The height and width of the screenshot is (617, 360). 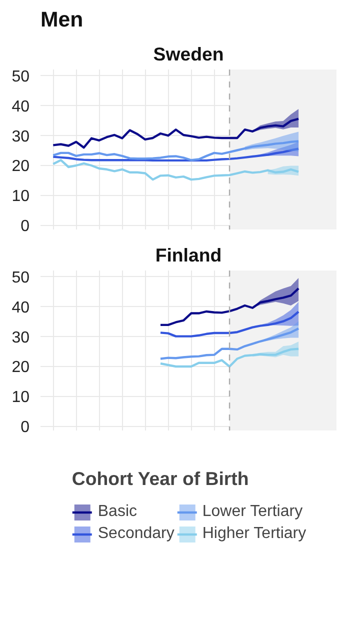 What do you see at coordinates (254, 534) in the screenshot?
I see `legend-label: Higher Tertiary` at bounding box center [254, 534].